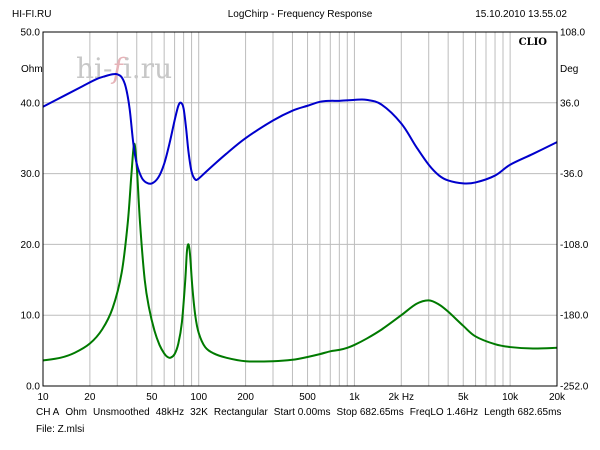 The image size is (600, 450). What do you see at coordinates (557, 397) in the screenshot?
I see `x-tick-label: 20k` at bounding box center [557, 397].